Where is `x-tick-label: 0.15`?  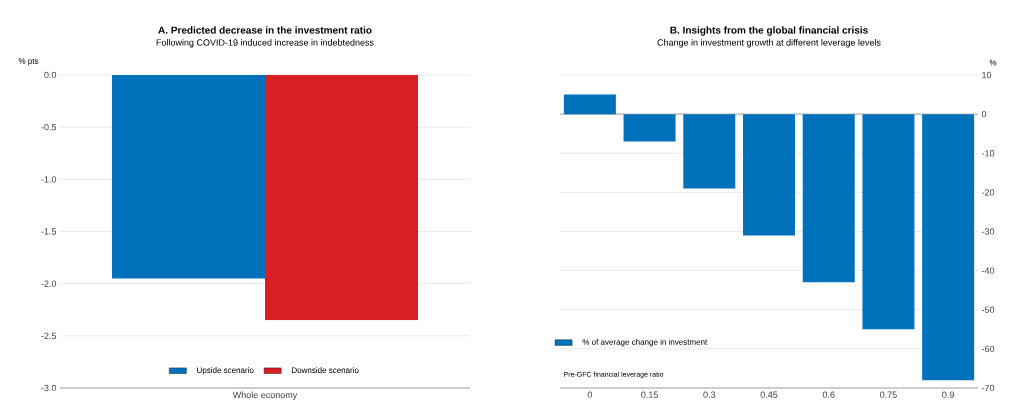
x-tick-label: 0.15 is located at coordinates (649, 394).